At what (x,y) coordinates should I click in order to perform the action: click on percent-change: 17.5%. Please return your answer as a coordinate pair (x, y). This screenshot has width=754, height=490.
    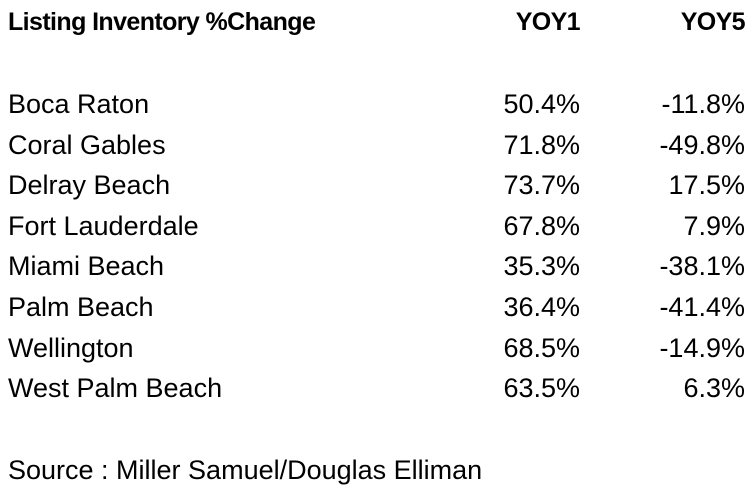
    Looking at the image, I should click on (706, 185).